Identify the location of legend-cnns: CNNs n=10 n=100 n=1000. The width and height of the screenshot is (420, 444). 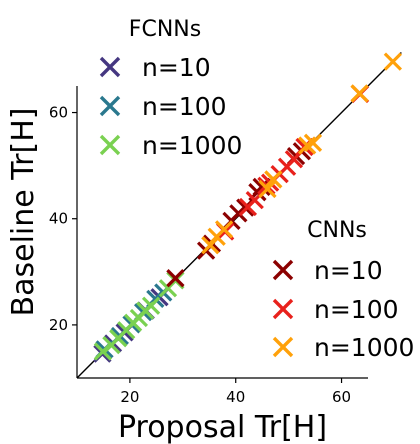
(343, 290).